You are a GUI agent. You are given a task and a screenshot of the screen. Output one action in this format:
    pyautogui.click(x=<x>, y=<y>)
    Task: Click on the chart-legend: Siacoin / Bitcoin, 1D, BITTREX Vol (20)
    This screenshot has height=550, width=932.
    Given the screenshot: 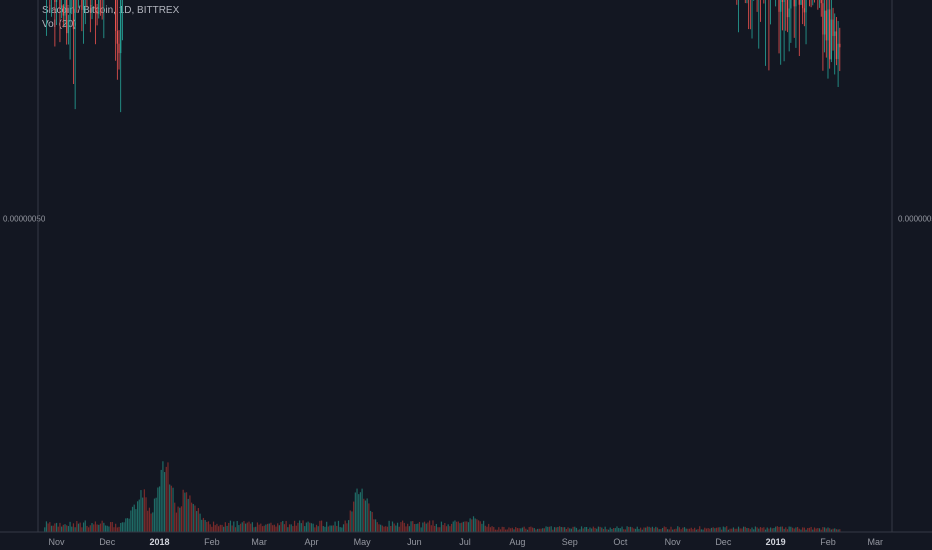 What is the action you would take?
    pyautogui.click(x=110, y=18)
    